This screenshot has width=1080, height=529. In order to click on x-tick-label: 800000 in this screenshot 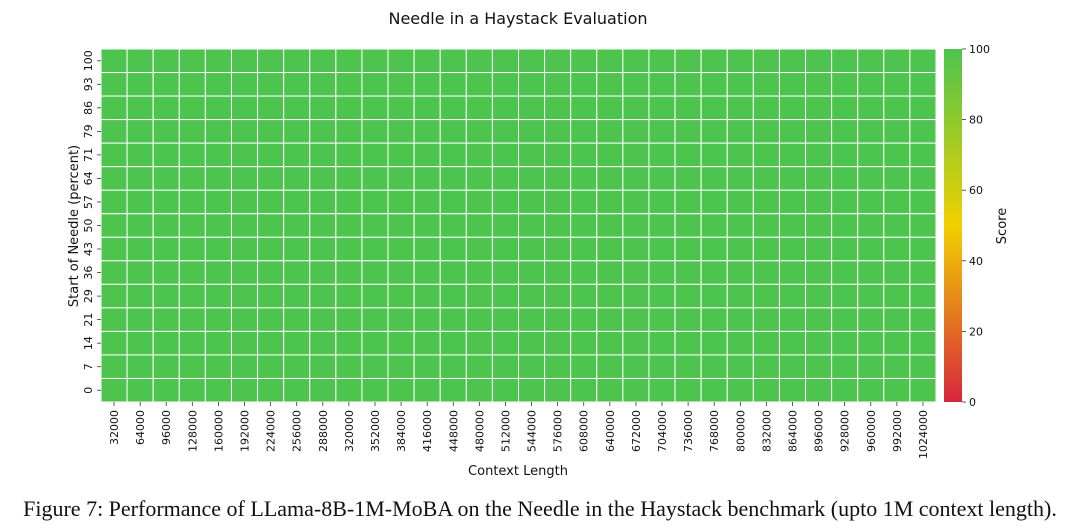, I will do `click(740, 431)`.